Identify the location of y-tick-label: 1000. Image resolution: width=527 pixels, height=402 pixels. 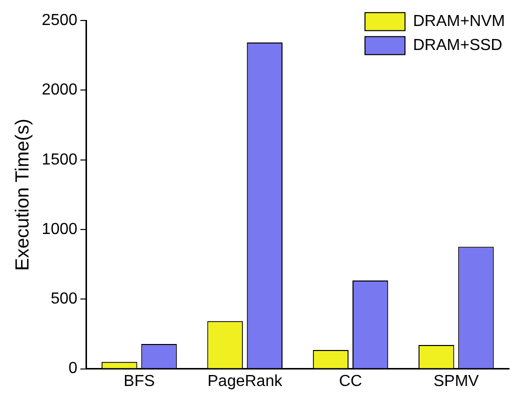
(60, 229).